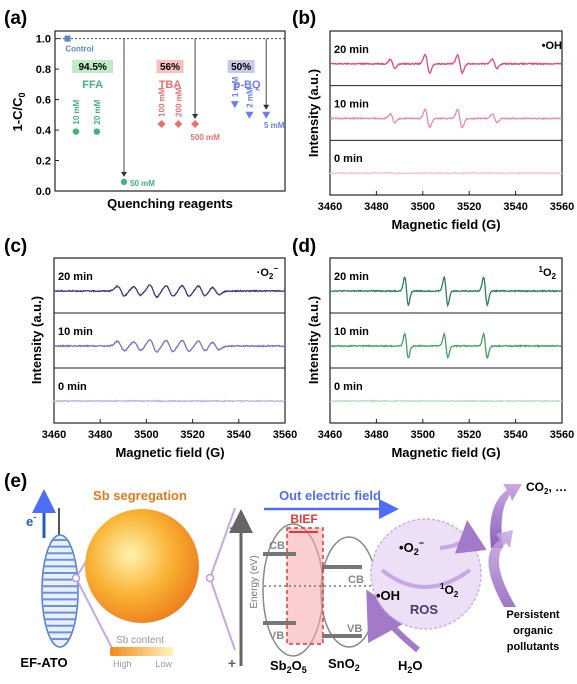 The height and width of the screenshot is (684, 577). Describe the element at coordinates (354, 629) in the screenshot. I see `vb-label-sno2: VB` at that location.